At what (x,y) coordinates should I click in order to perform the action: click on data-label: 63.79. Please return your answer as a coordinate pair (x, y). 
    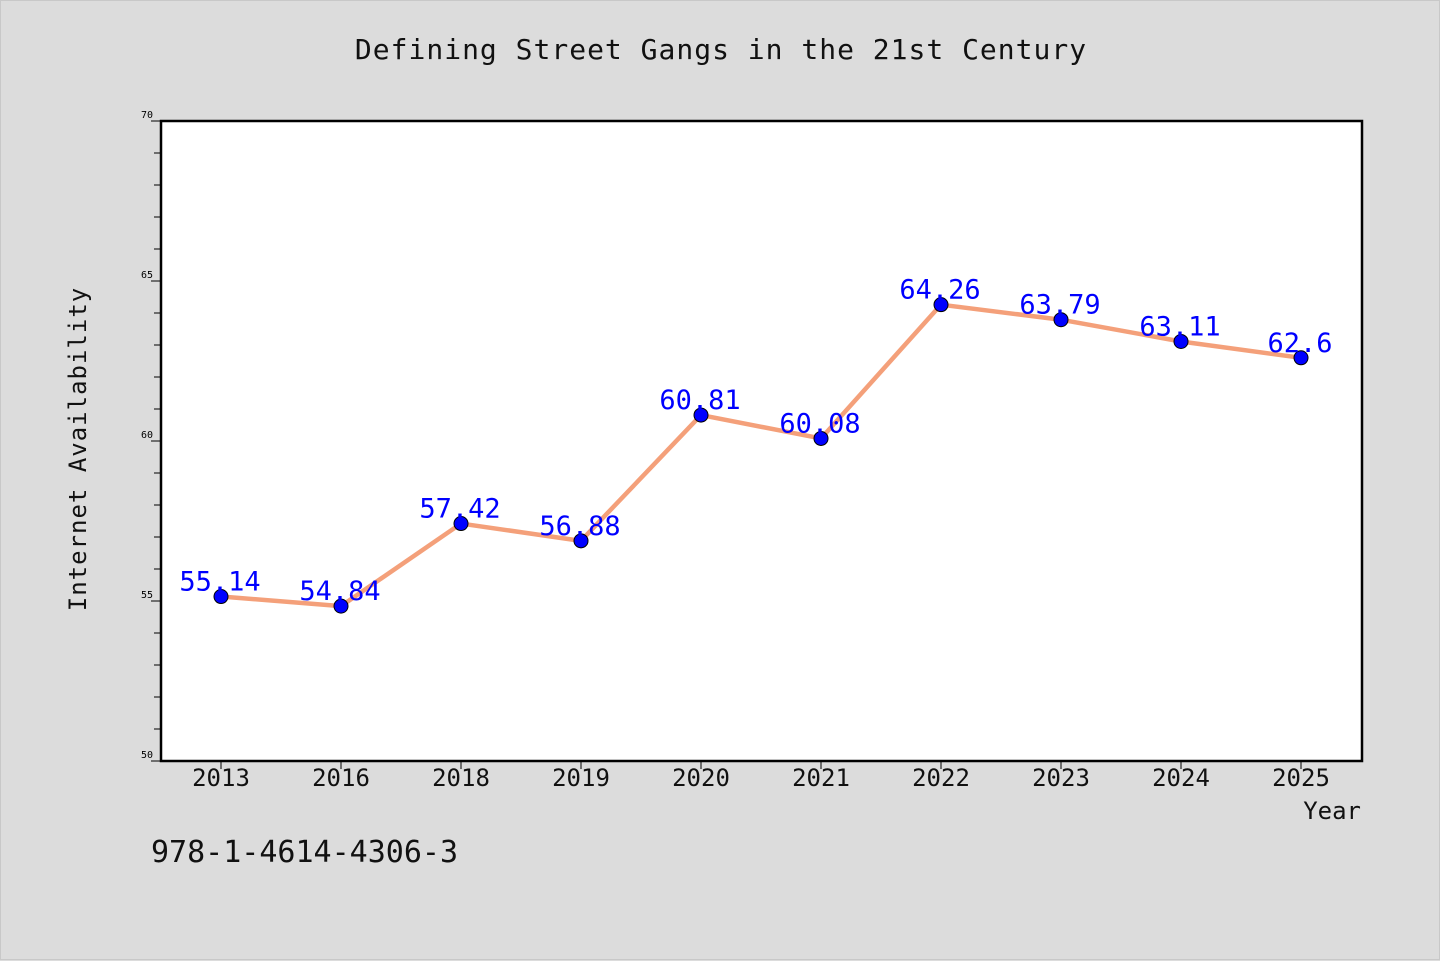
    Looking at the image, I should click on (1059, 305).